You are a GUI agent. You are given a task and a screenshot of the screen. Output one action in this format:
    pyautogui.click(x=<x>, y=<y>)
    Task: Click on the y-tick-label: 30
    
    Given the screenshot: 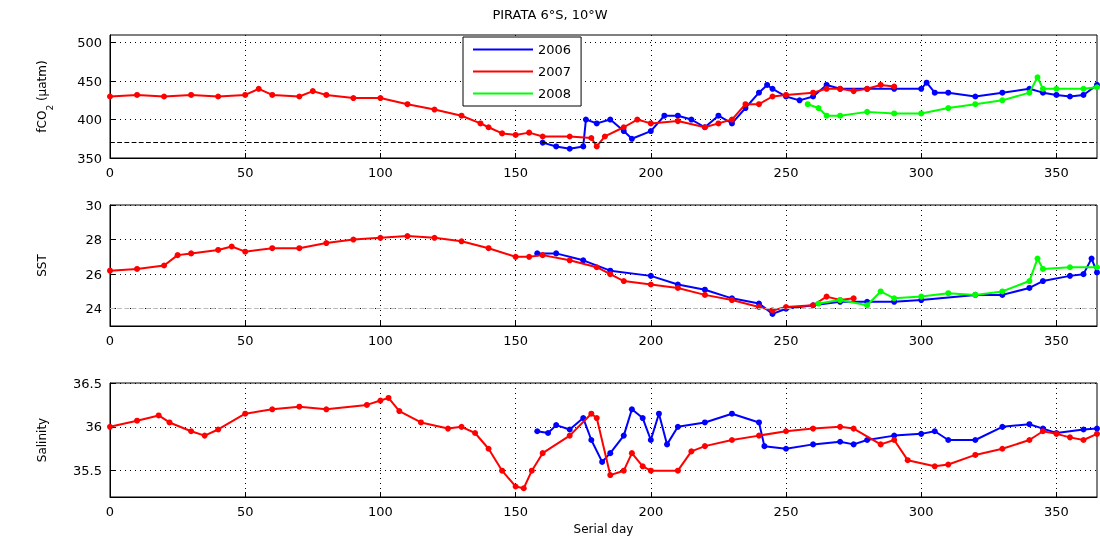 What is the action you would take?
    pyautogui.click(x=93, y=205)
    